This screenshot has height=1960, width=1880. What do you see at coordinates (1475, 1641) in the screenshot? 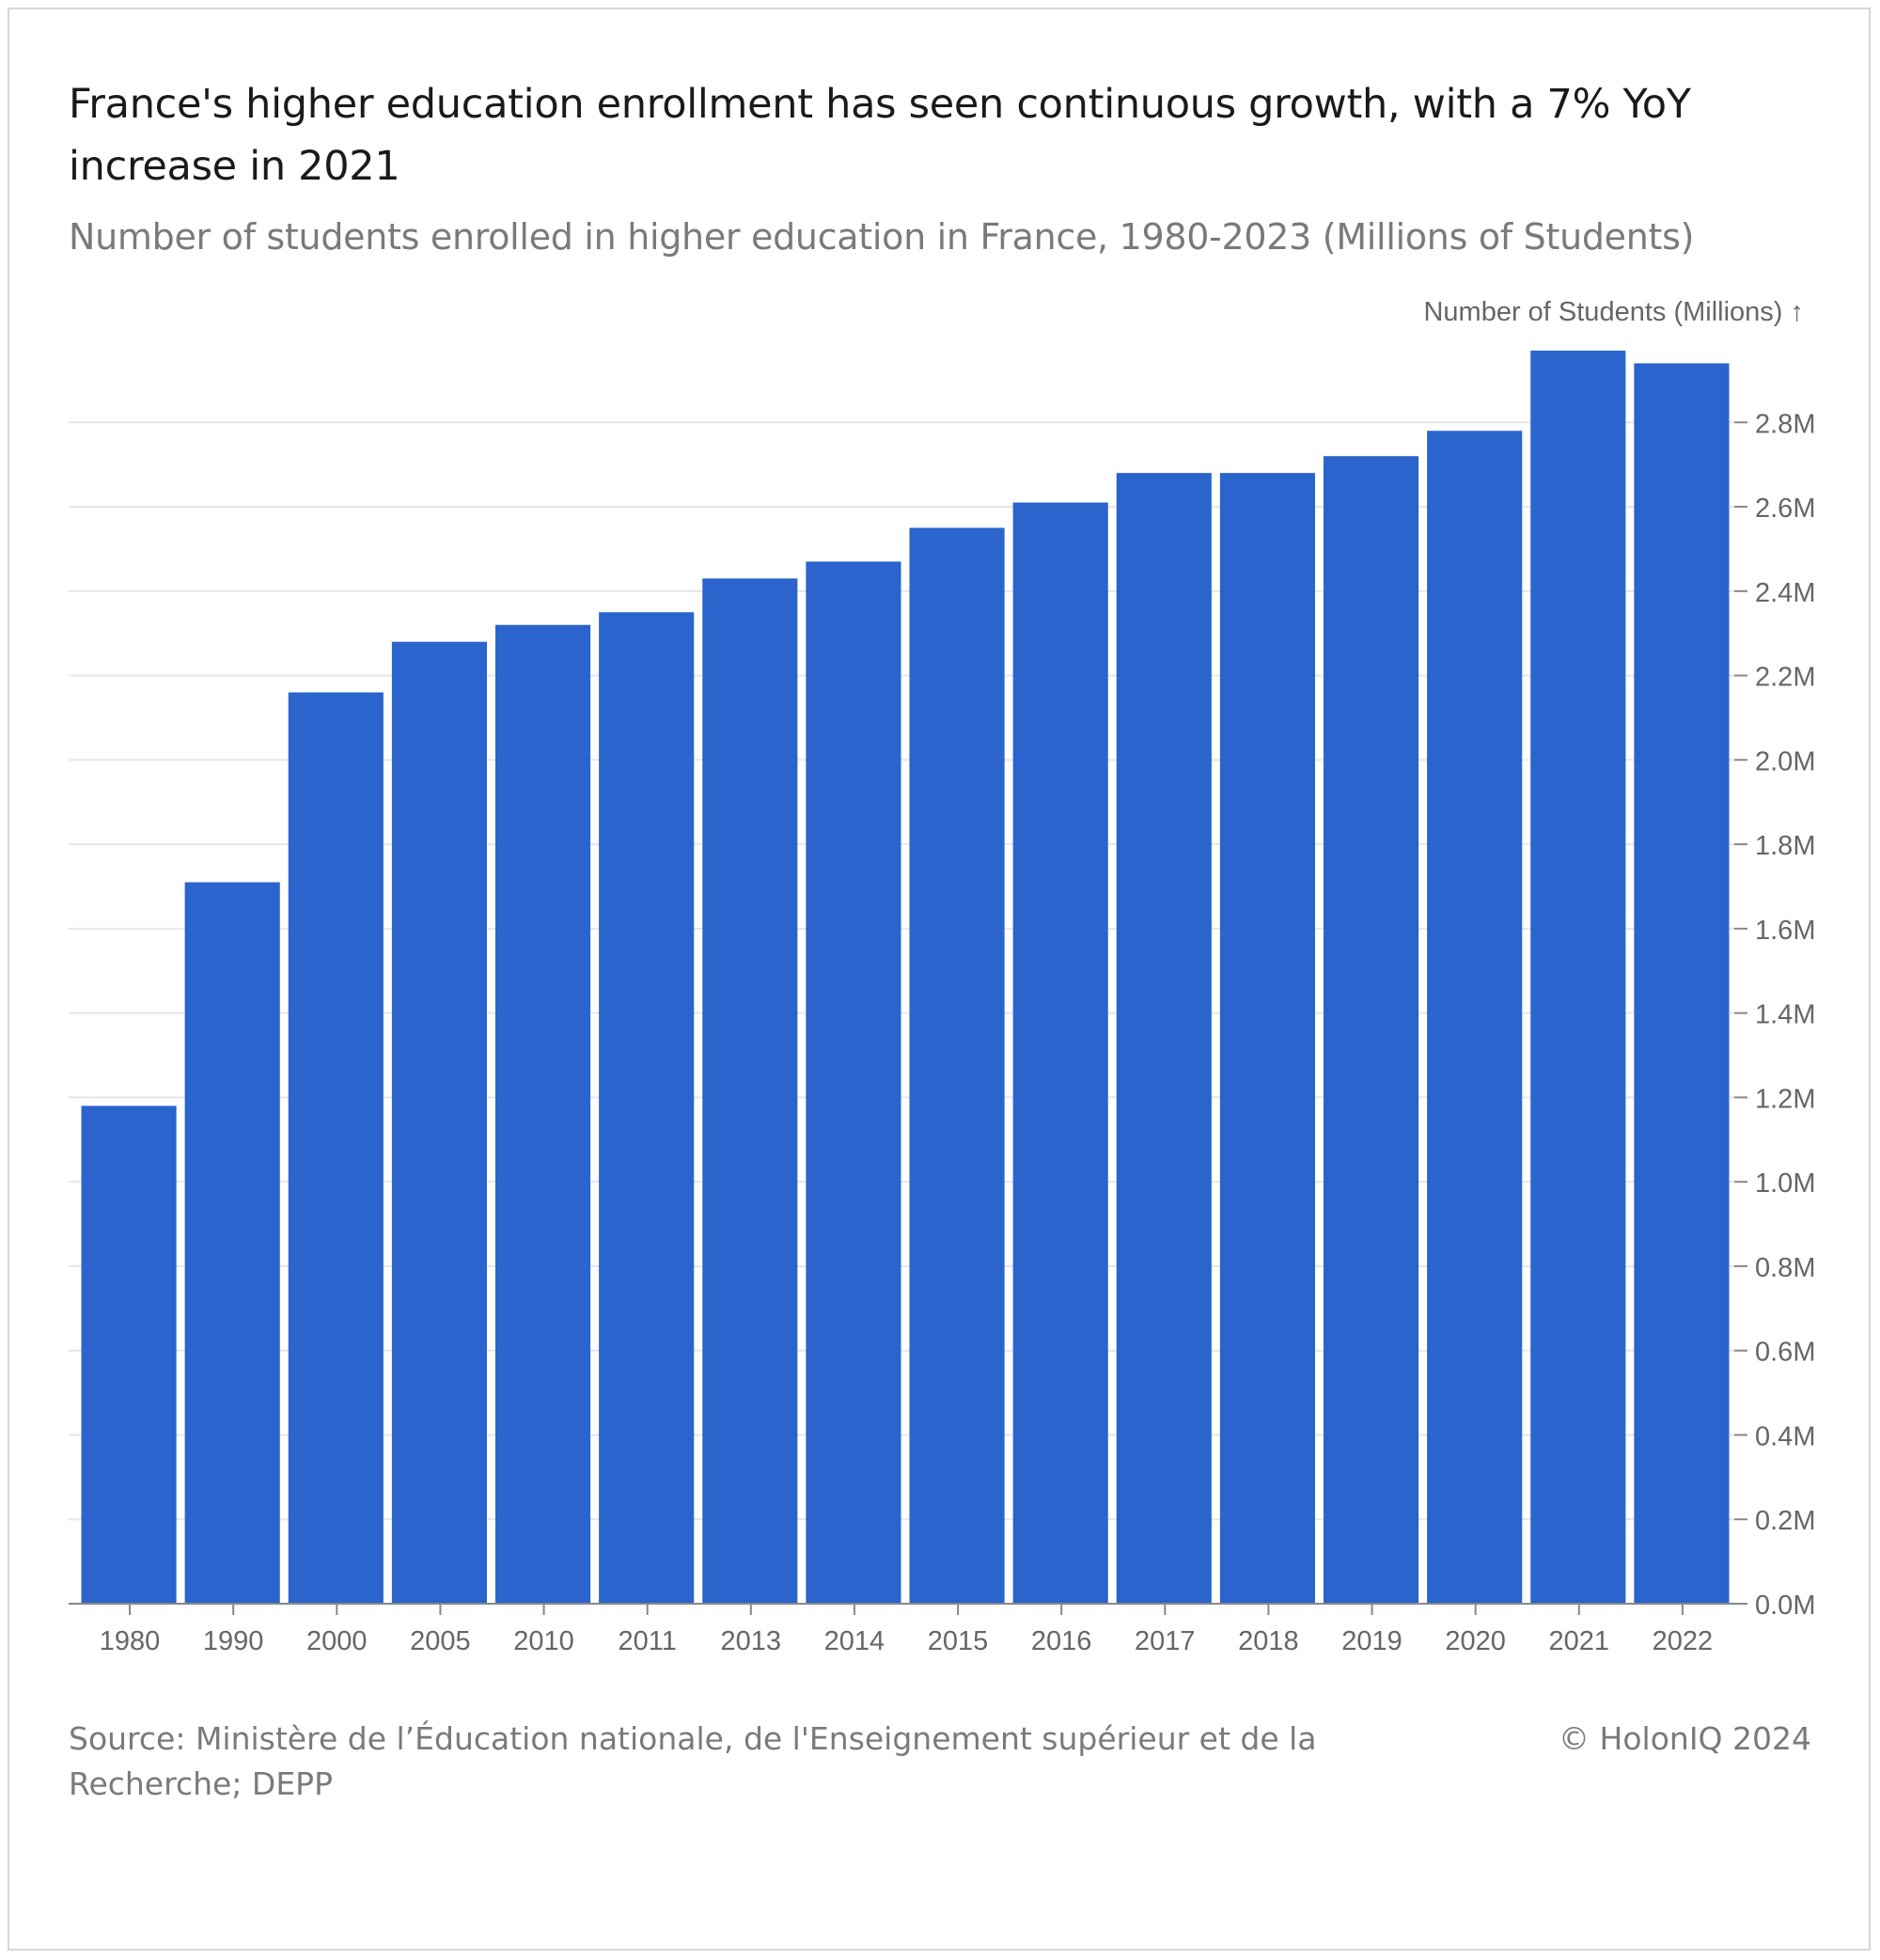
I see `x-tick-label: 2020` at bounding box center [1475, 1641].